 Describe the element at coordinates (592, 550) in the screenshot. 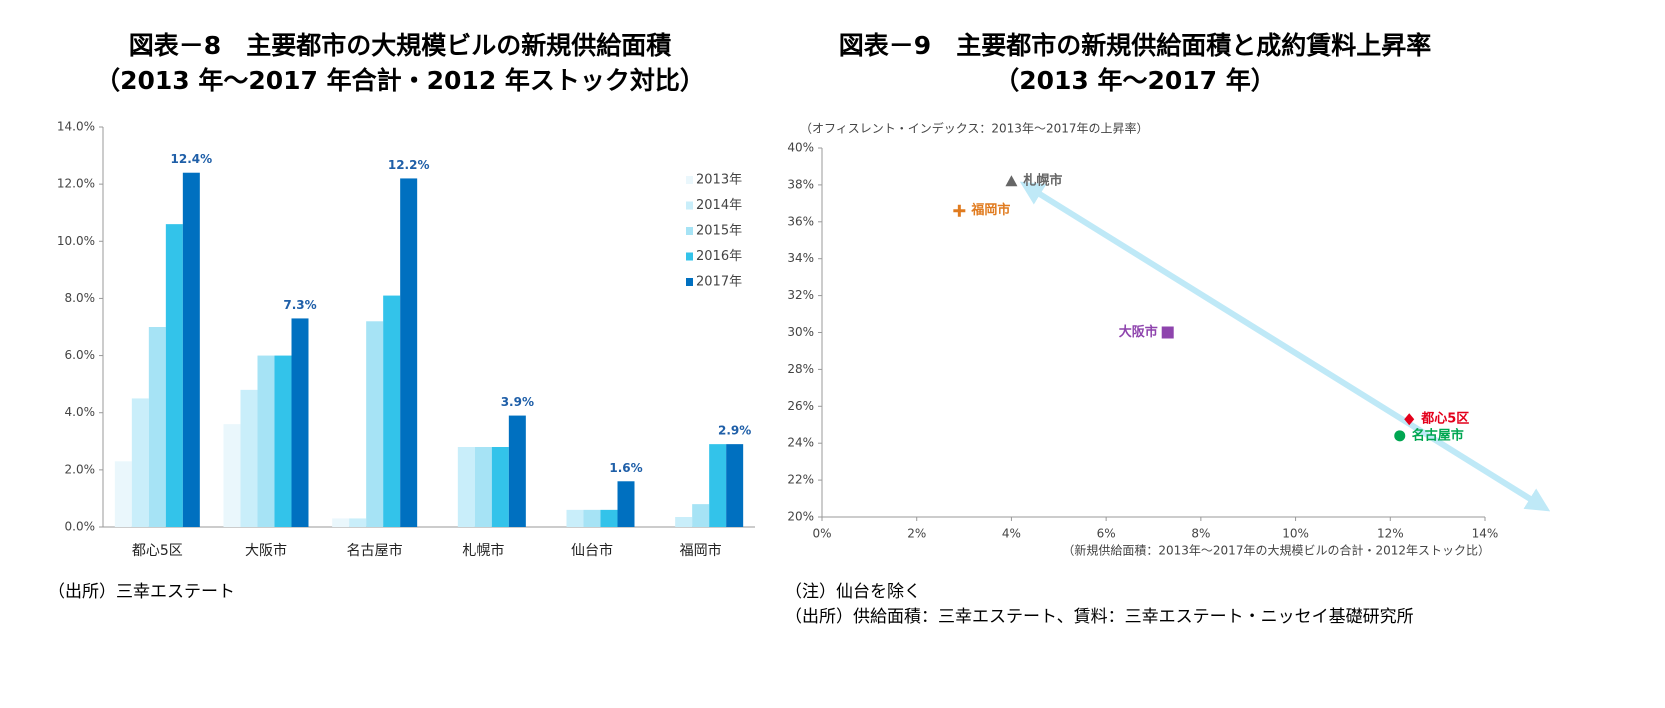

I see `x-tick-label: 仙台市` at that location.